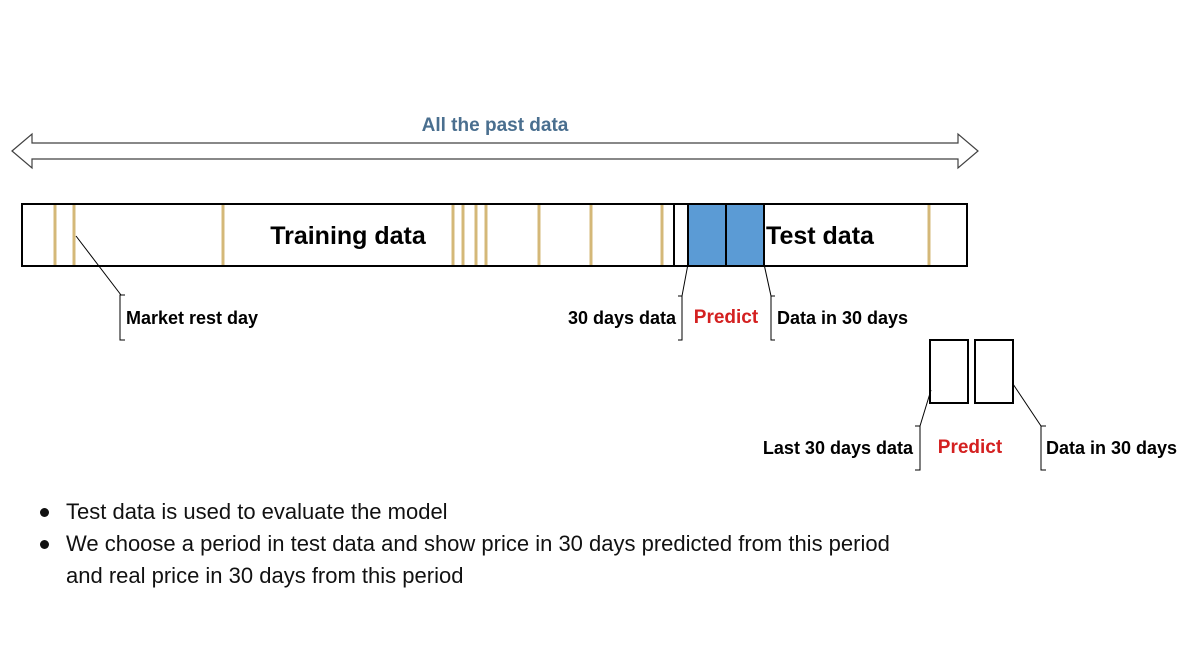  I want to click on future-window, so click(994, 371).